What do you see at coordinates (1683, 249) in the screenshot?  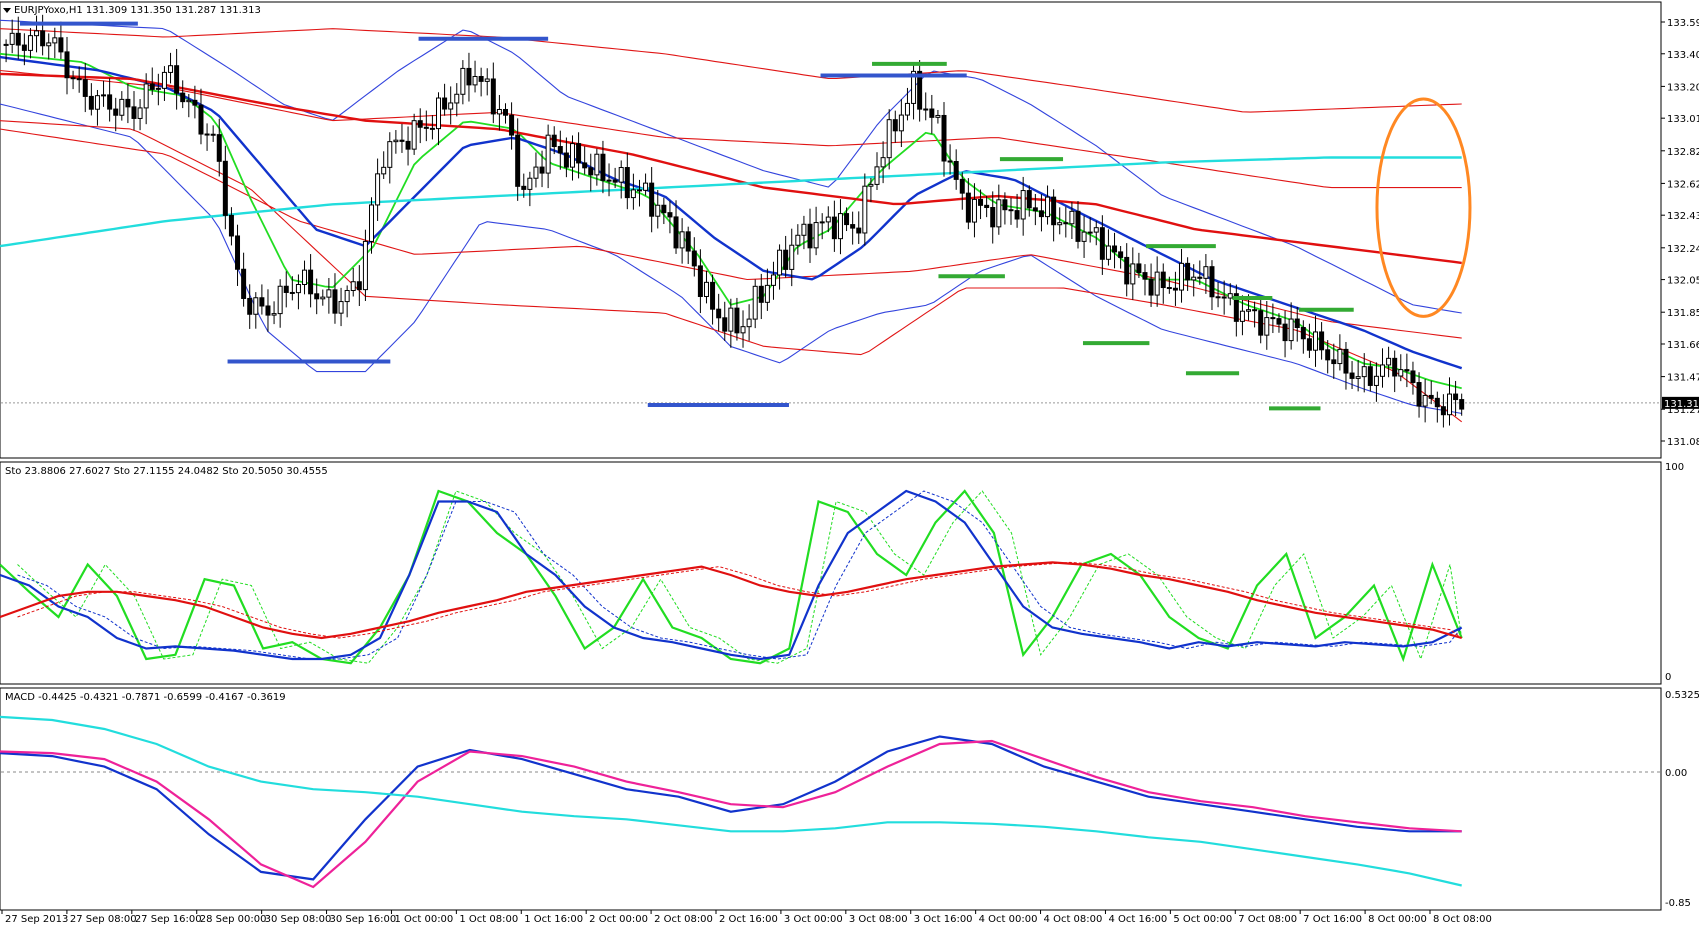 I see `price-tick-label: 132.240` at bounding box center [1683, 249].